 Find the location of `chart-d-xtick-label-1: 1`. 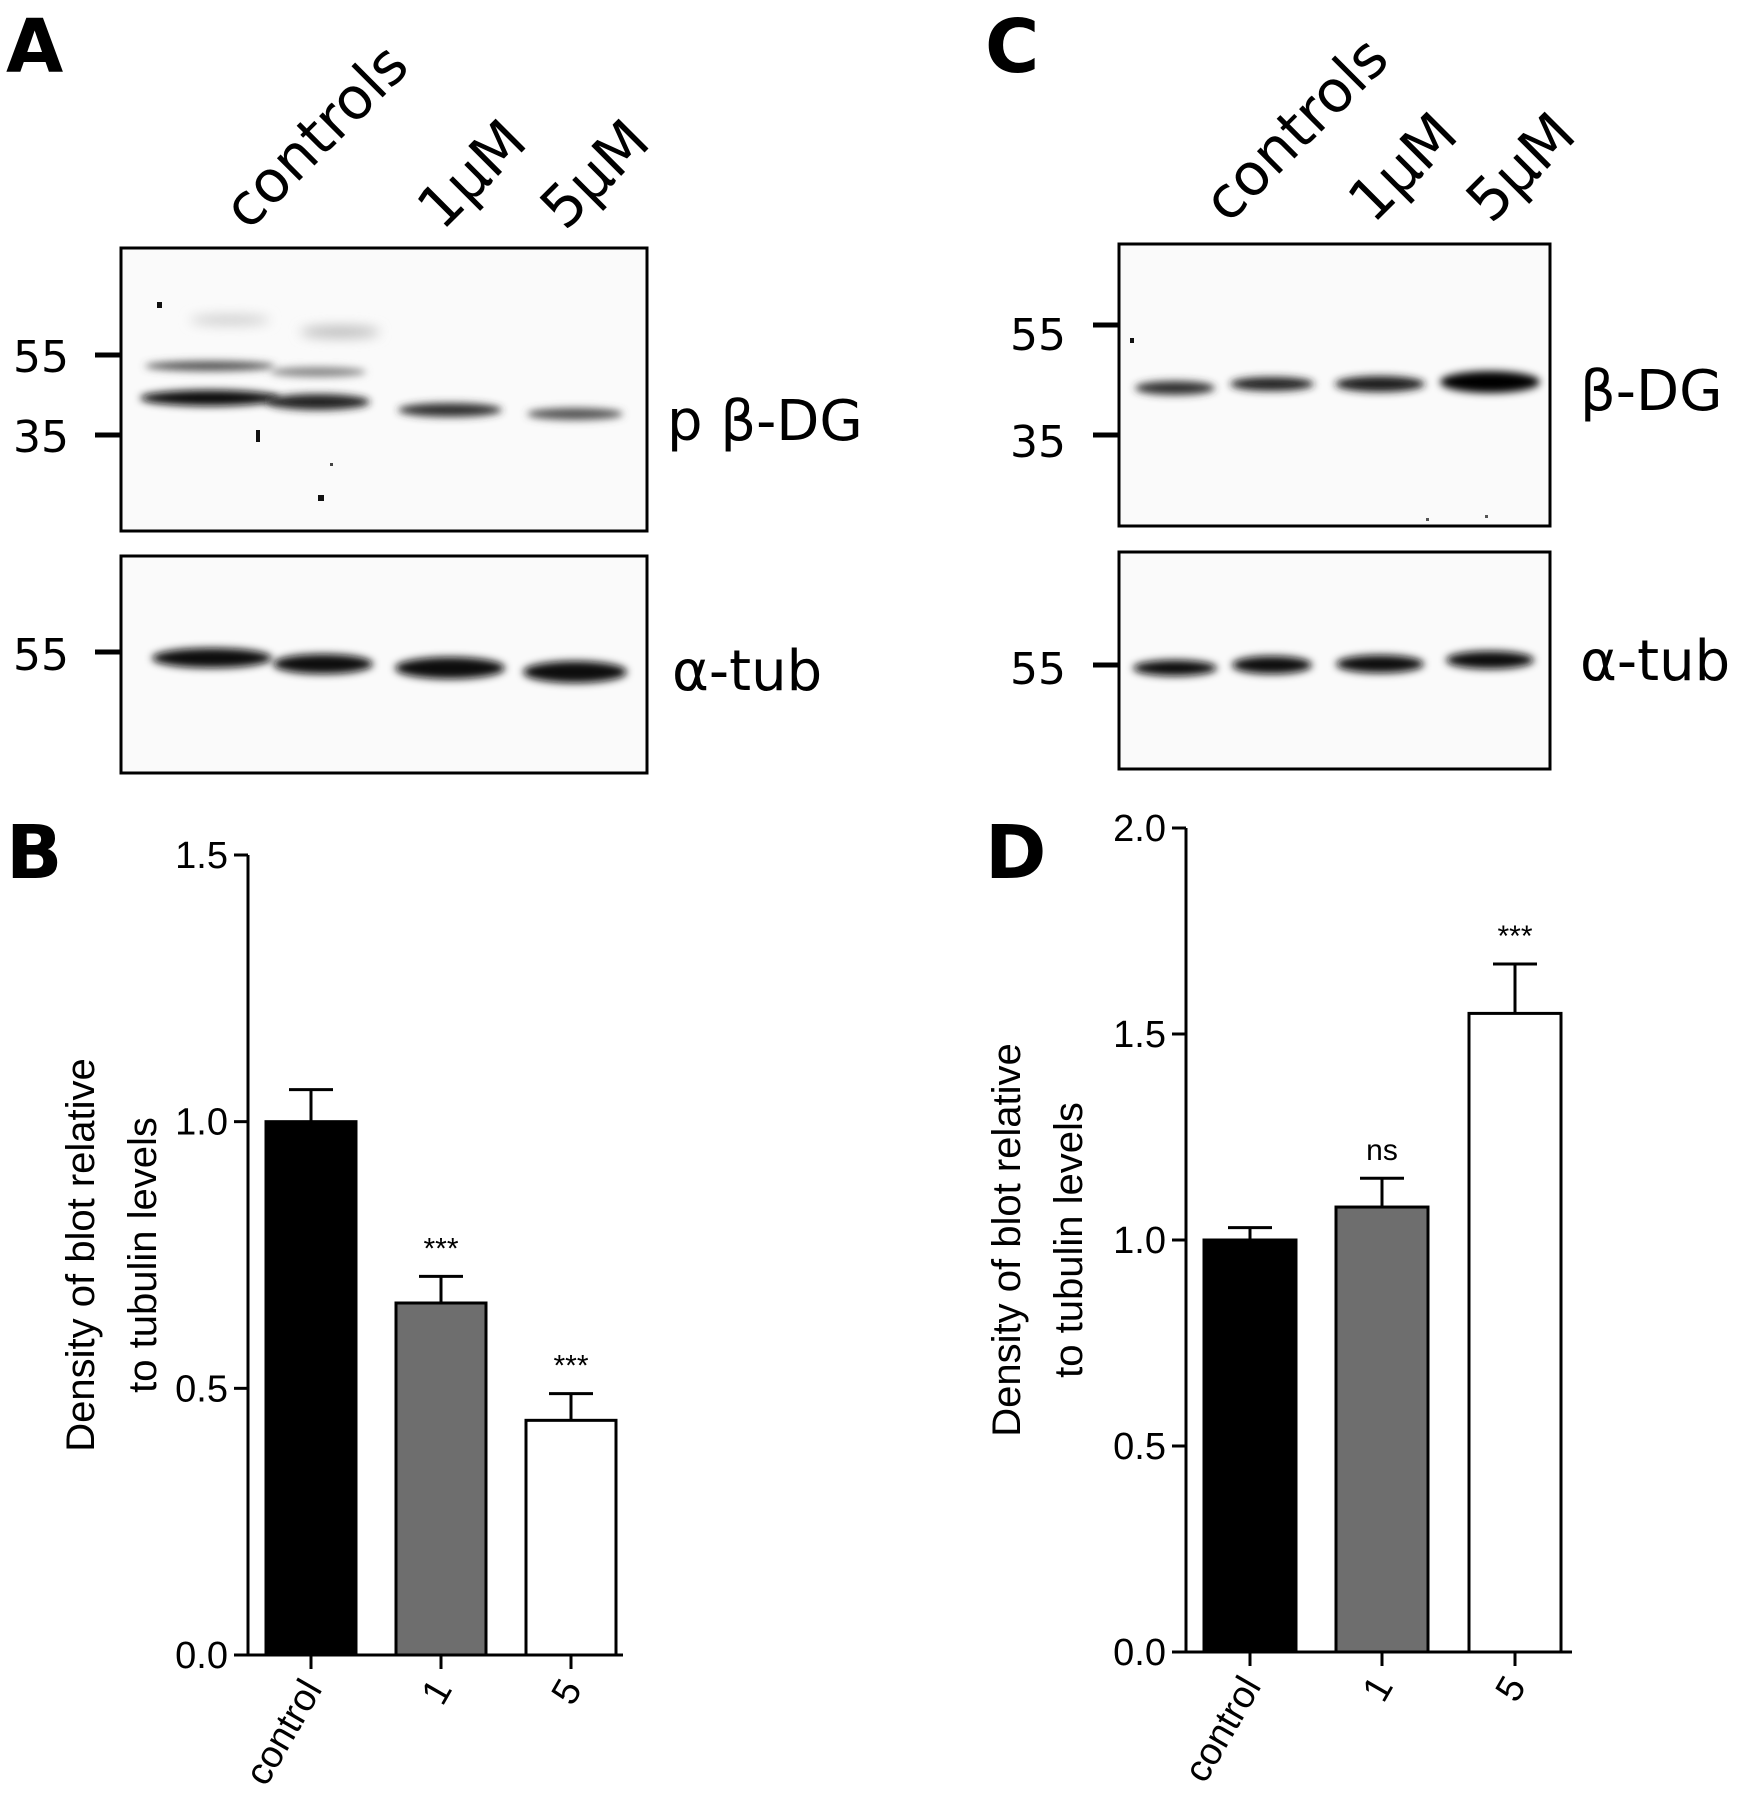

chart-d-xtick-label-1: 1 is located at coordinates (1378, 1689).